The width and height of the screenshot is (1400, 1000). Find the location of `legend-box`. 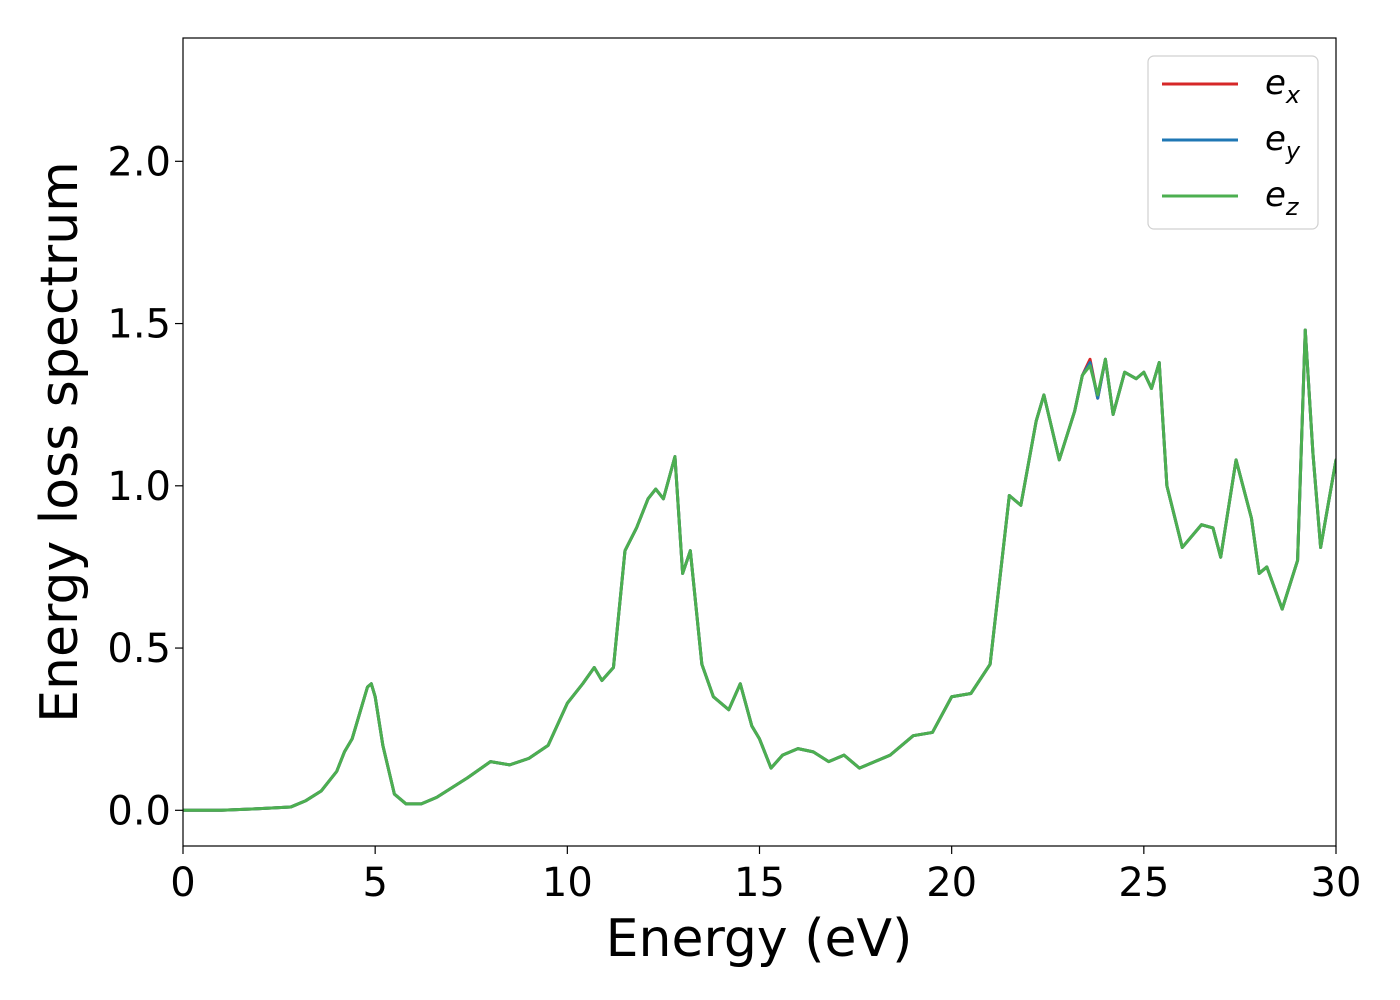

legend-box is located at coordinates (1233, 142).